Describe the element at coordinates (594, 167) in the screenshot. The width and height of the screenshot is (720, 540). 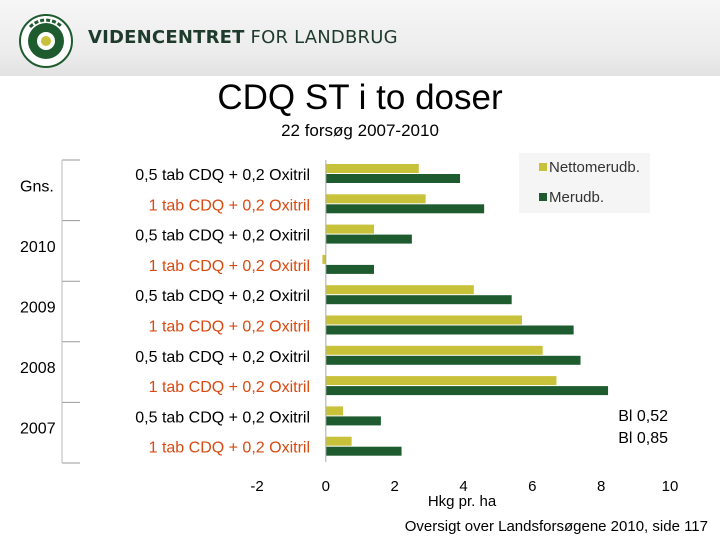
I see `legend-label: Nettomerudb.` at that location.